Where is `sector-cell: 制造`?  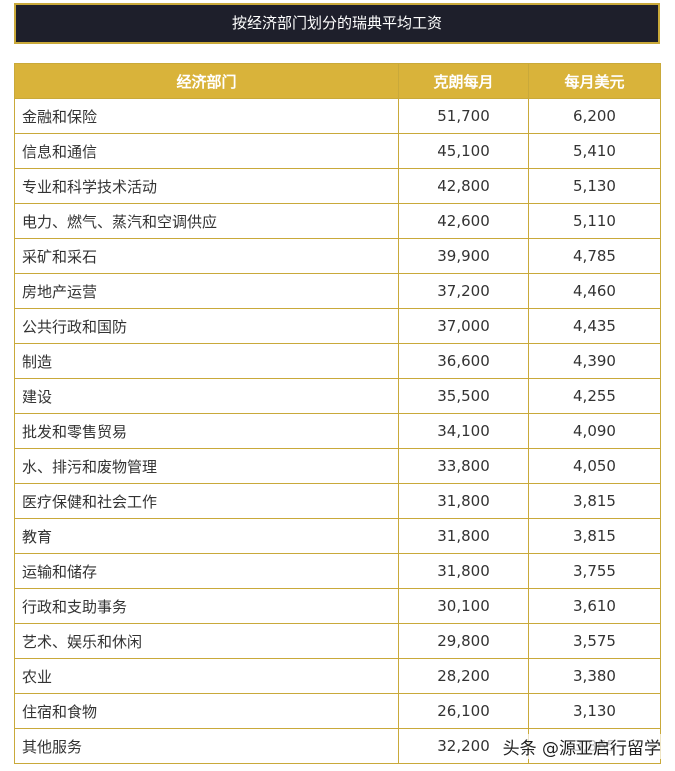
sector-cell: 制造 is located at coordinates (206, 361).